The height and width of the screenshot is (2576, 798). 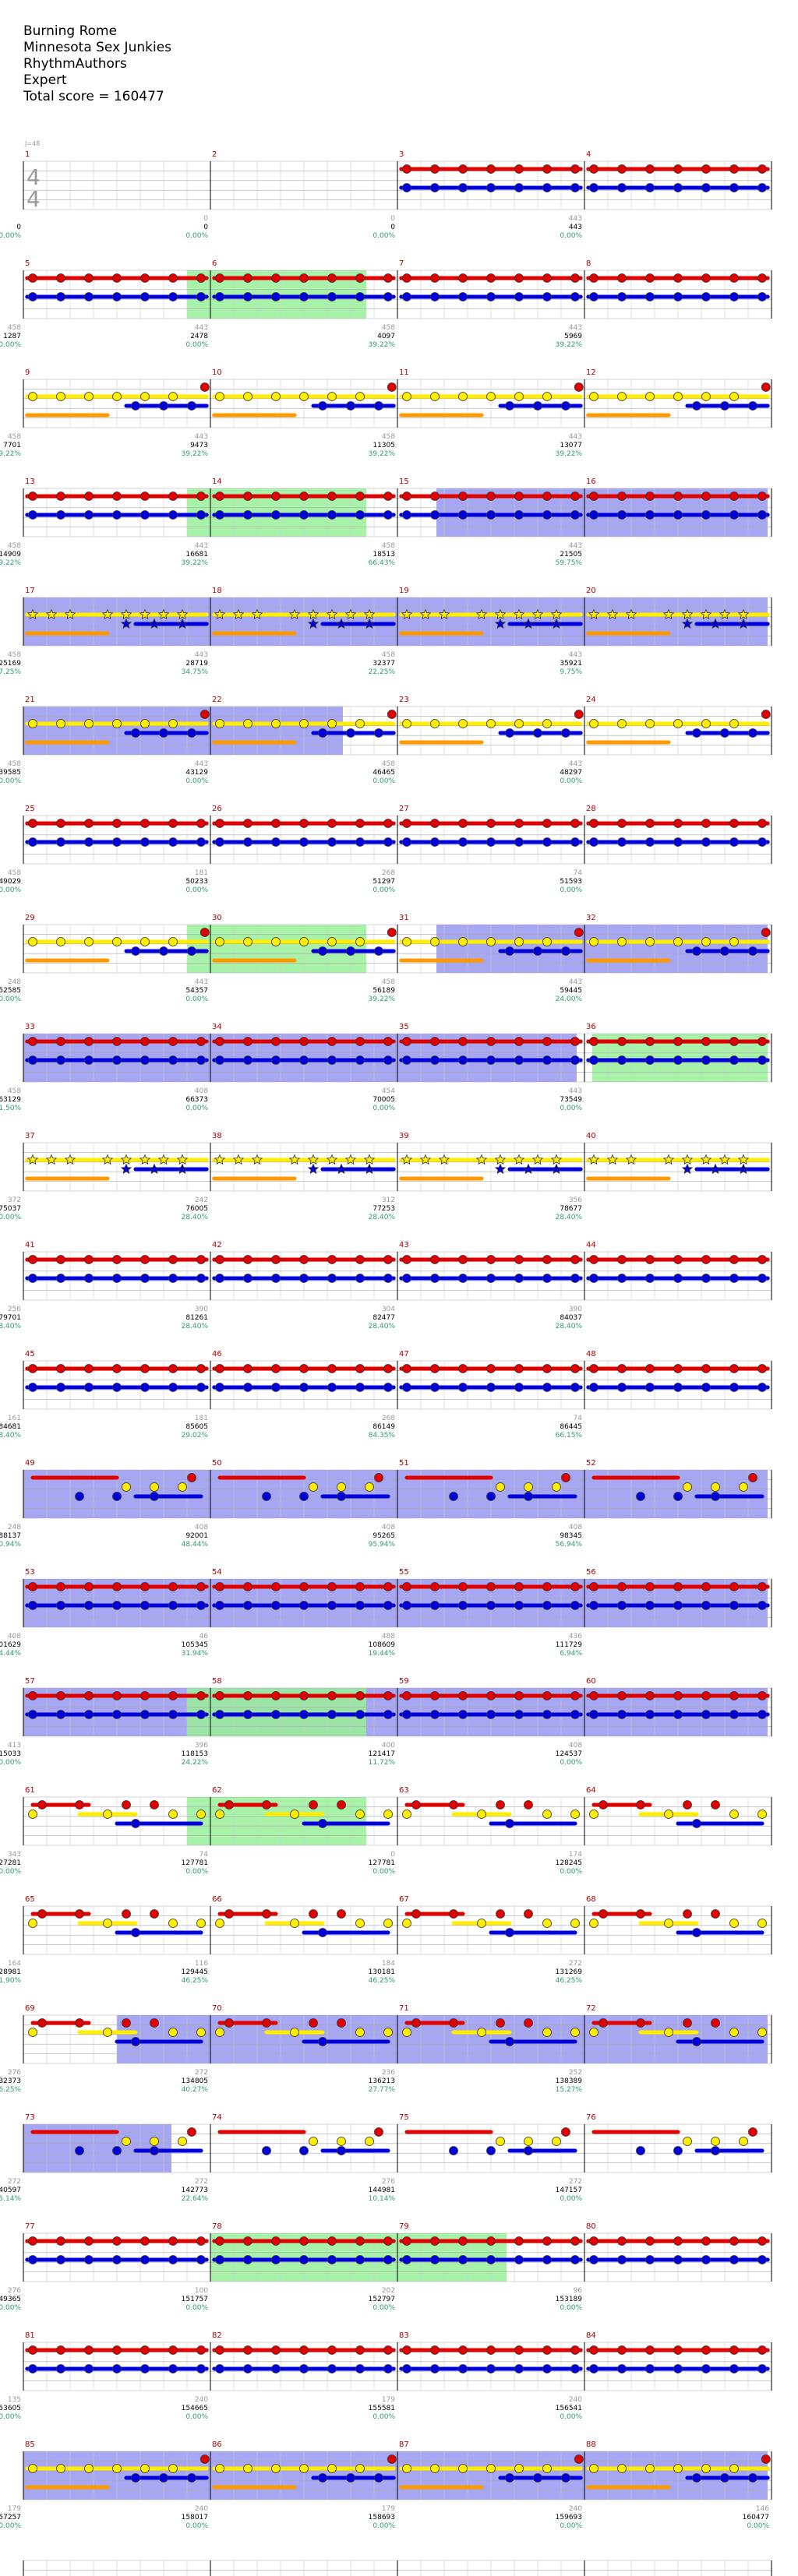 What do you see at coordinates (388, 1528) in the screenshot?
I see `note-count: 408` at bounding box center [388, 1528].